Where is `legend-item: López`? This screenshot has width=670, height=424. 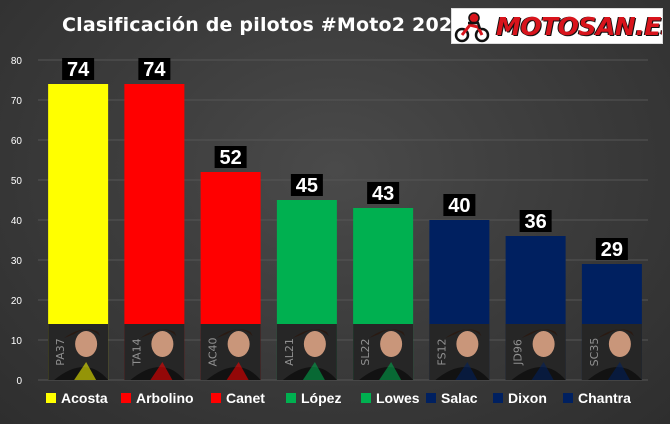
legend-item: López is located at coordinates (313, 398).